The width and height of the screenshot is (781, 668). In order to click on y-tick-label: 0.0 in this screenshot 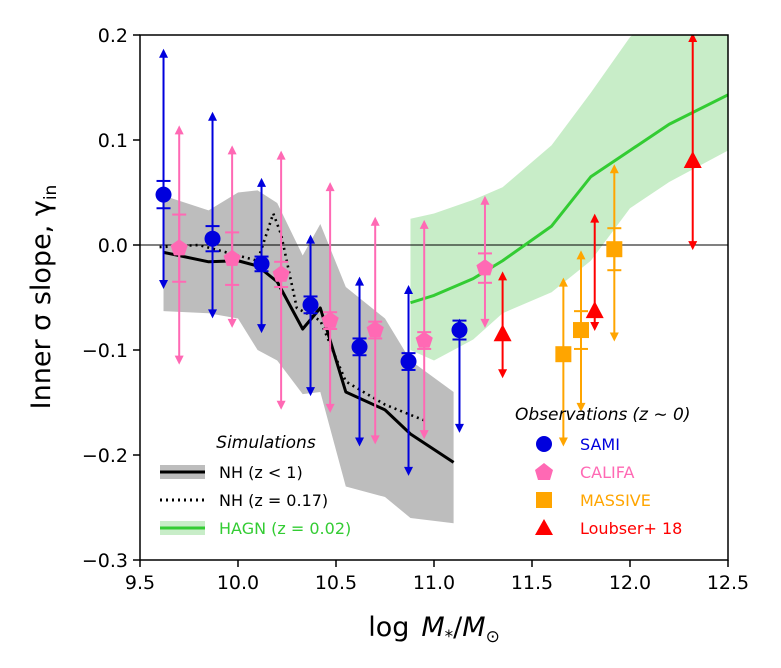, I will do `click(113, 246)`.